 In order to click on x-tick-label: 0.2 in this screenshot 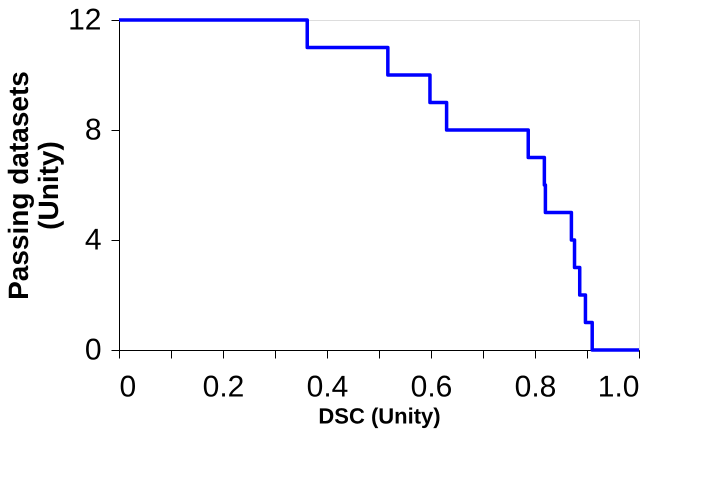, I will do `click(223, 387)`.